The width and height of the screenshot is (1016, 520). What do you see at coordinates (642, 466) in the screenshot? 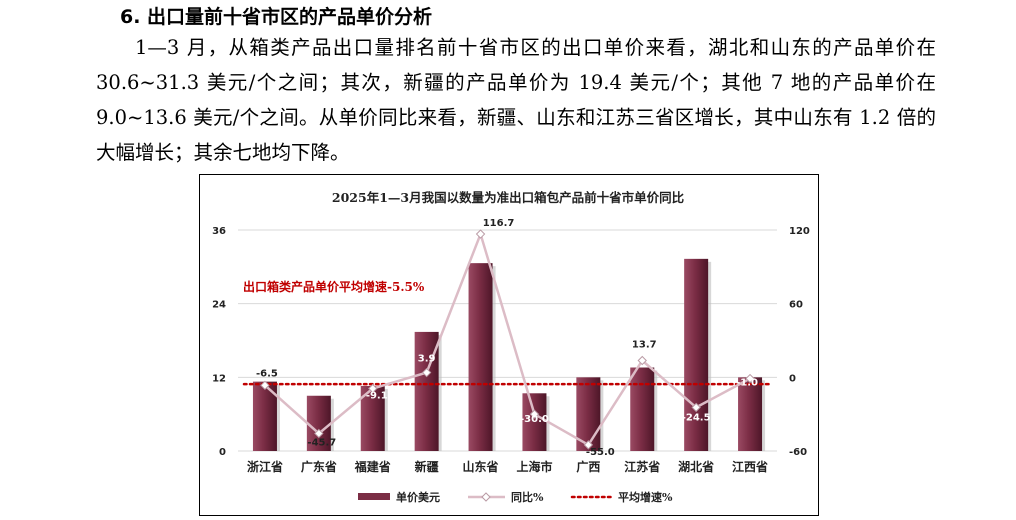
I see `x-category-label: 江苏省` at bounding box center [642, 466].